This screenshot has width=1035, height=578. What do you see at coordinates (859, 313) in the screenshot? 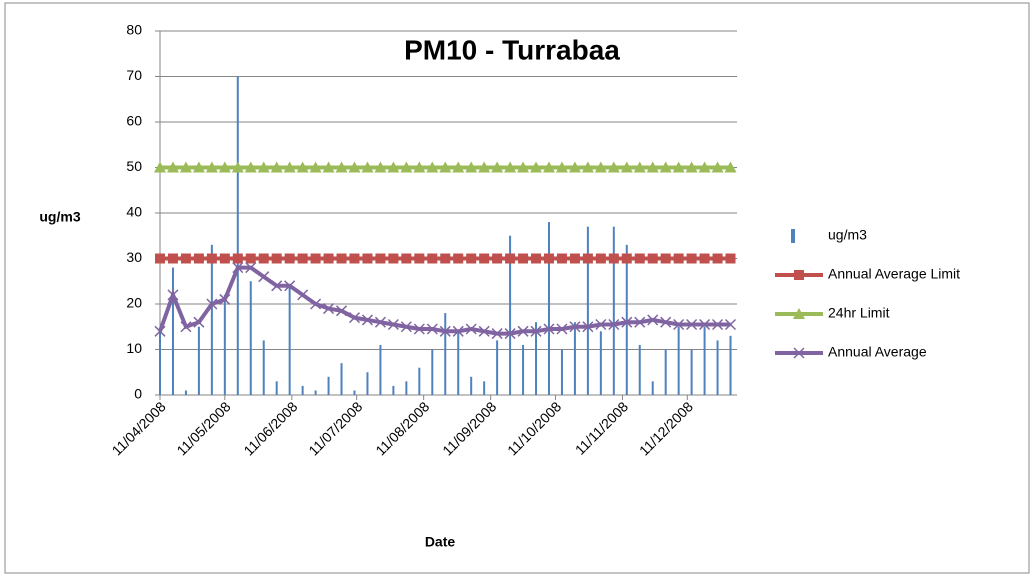
I see `legend-label: 24hr Limit` at bounding box center [859, 313].